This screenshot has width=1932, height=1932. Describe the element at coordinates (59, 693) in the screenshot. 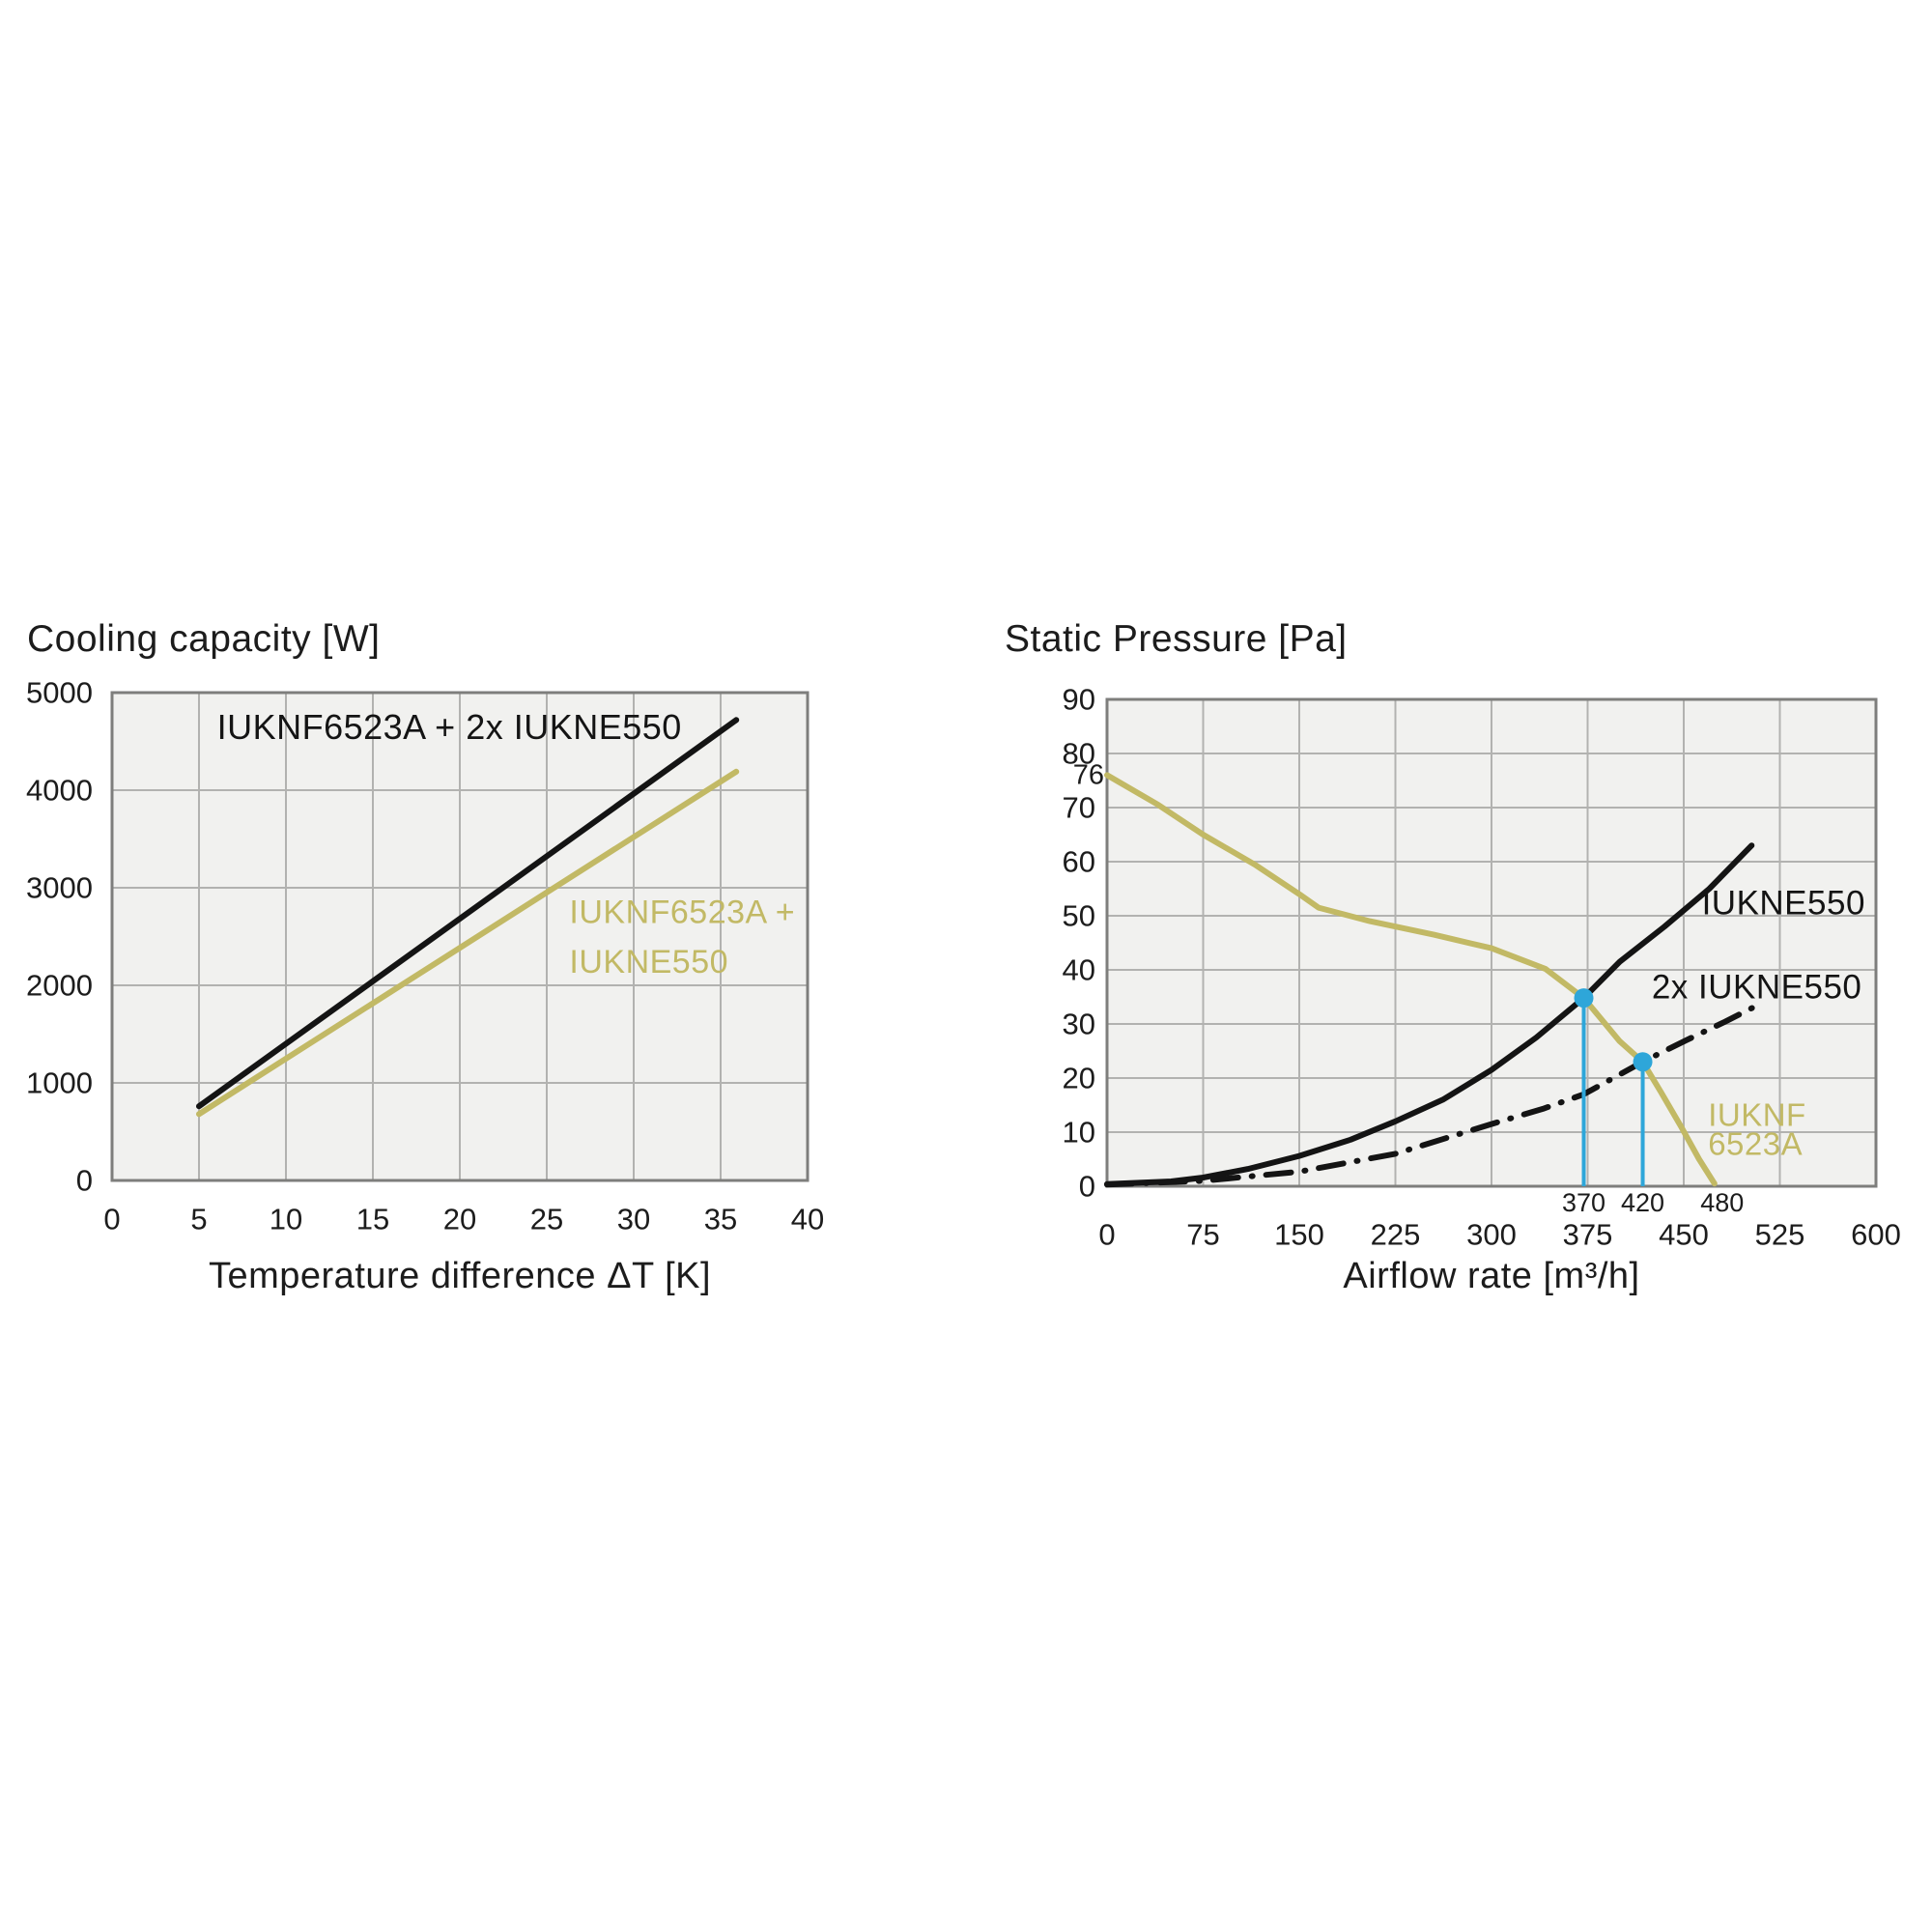

I see `y-tick-label: 5000` at that location.